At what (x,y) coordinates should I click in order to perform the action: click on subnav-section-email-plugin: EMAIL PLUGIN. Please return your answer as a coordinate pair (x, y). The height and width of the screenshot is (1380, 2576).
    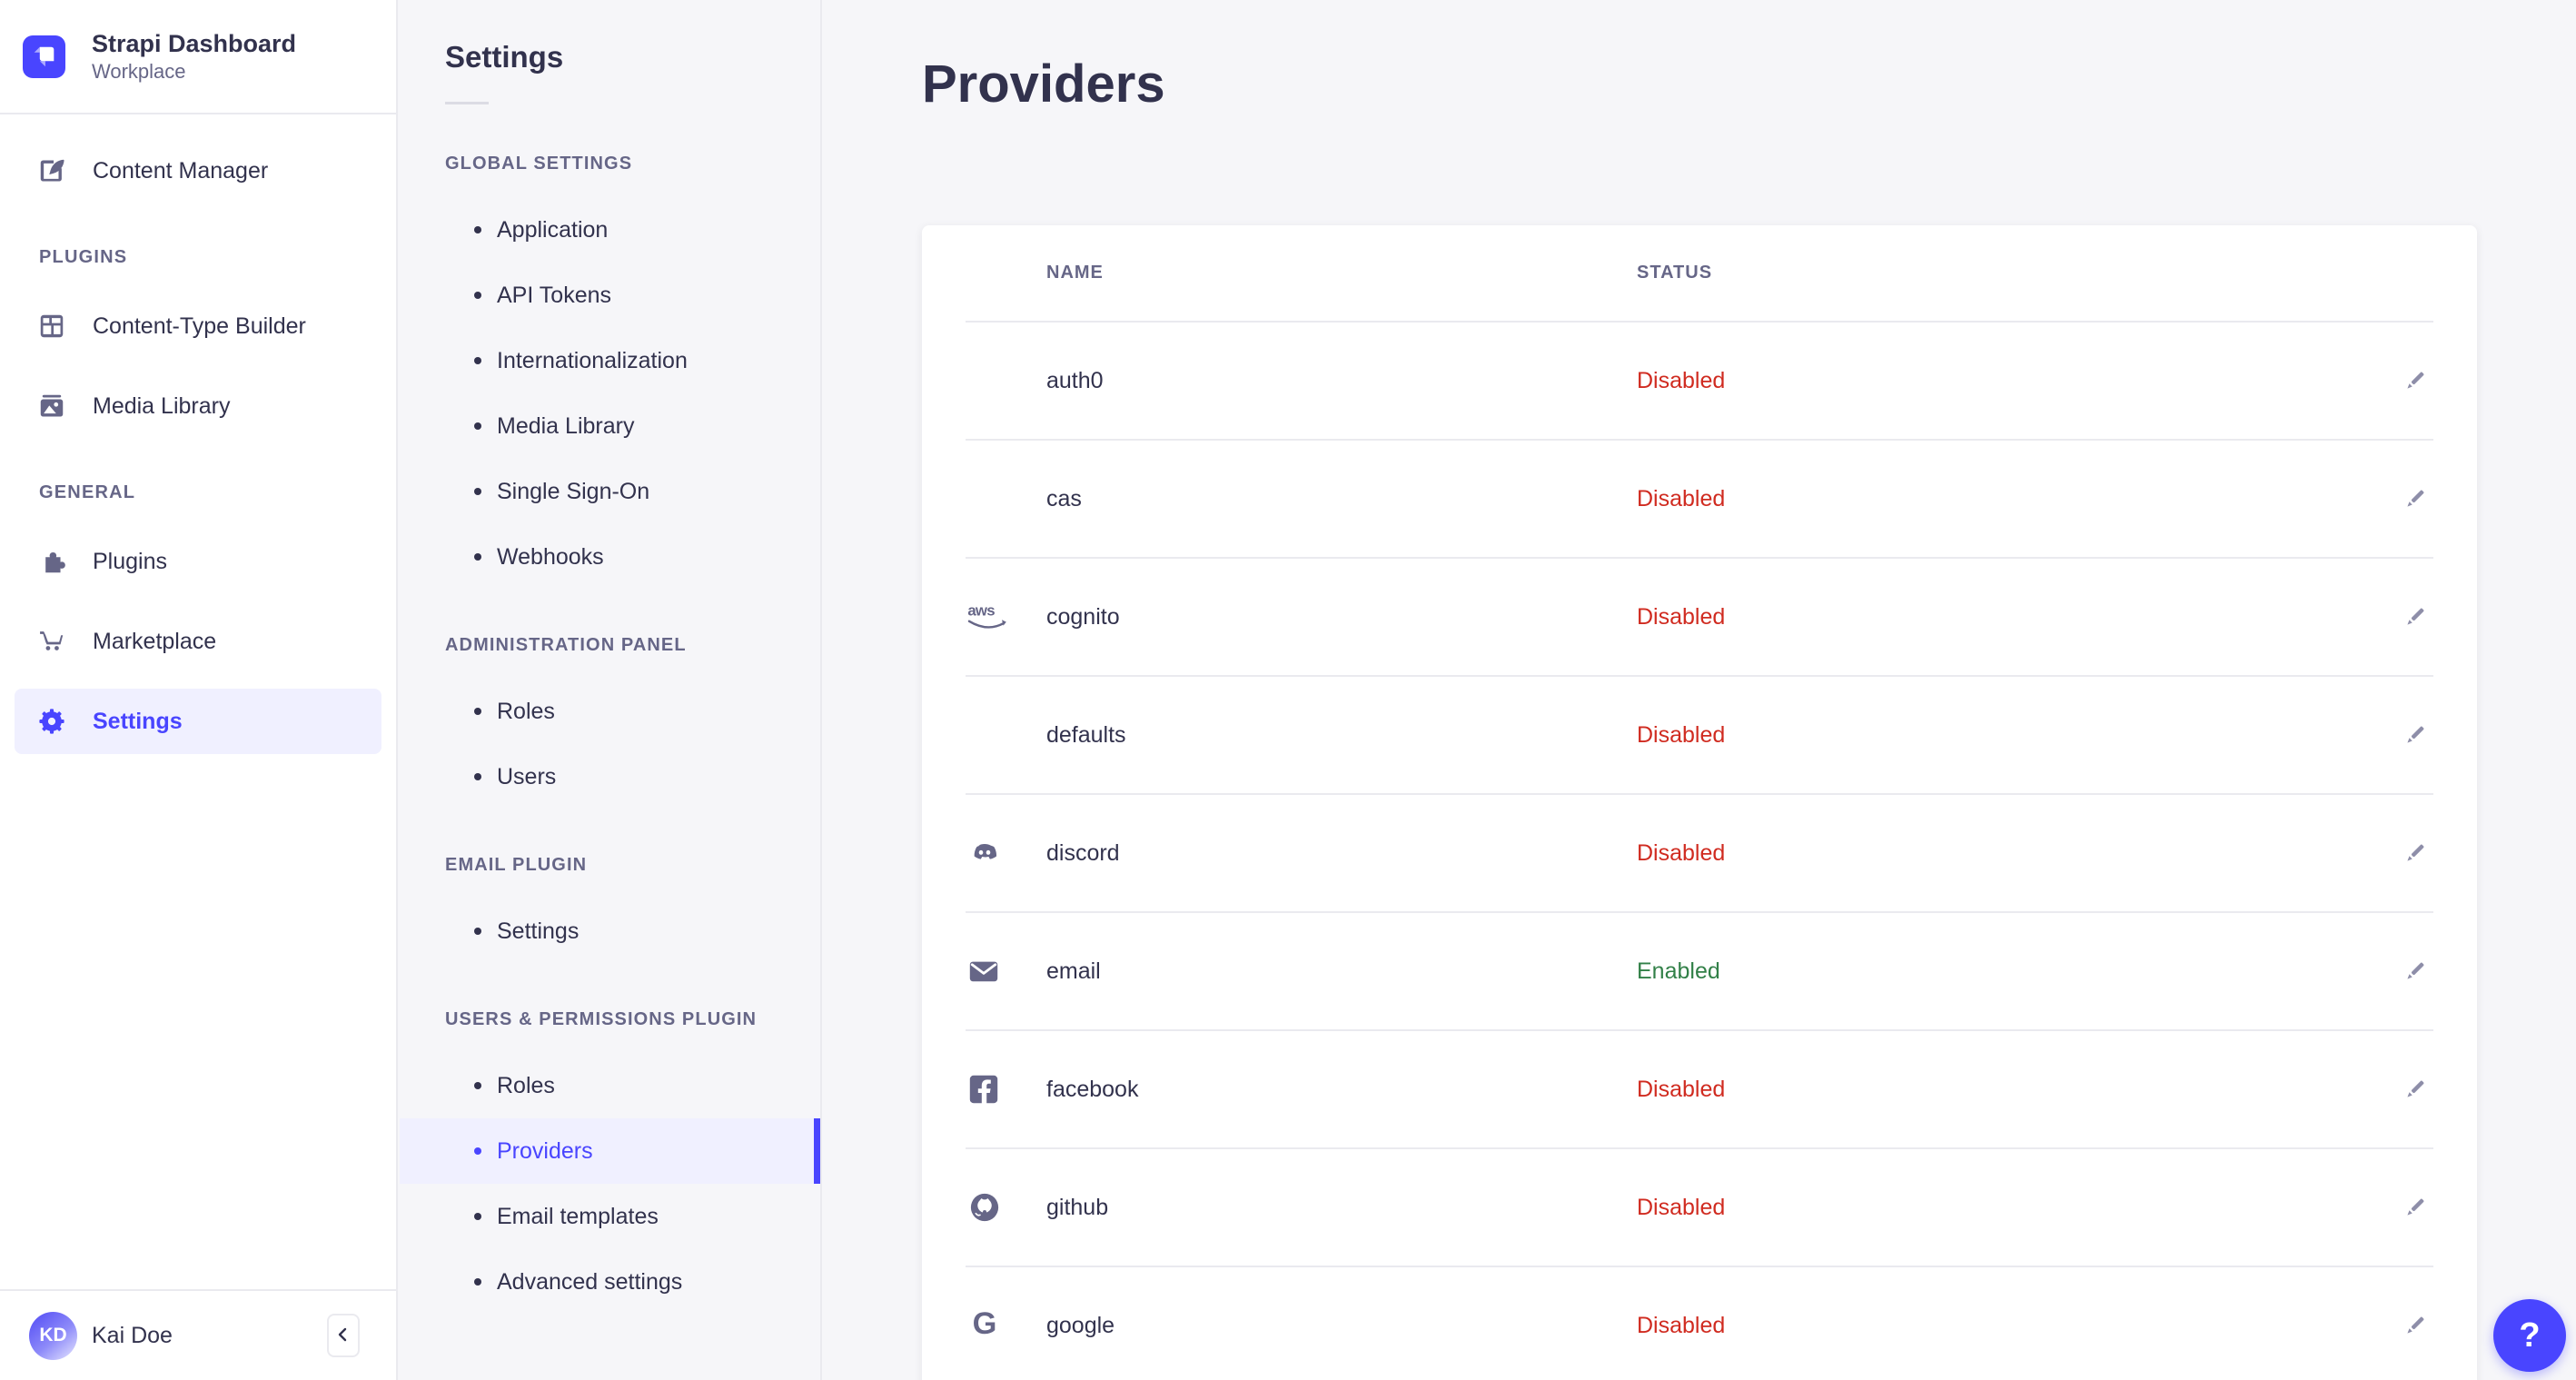
    Looking at the image, I should click on (516, 865).